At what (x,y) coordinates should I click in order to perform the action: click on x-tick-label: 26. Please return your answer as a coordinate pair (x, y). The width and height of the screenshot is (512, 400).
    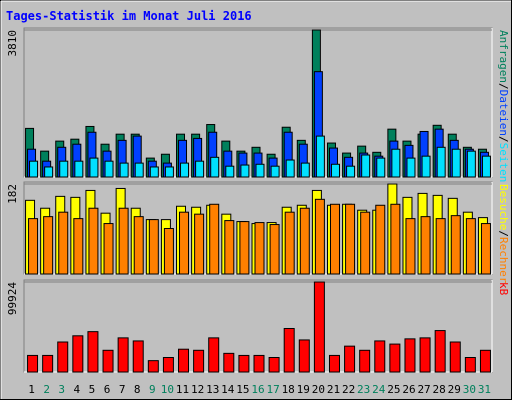
    Looking at the image, I should click on (408, 389).